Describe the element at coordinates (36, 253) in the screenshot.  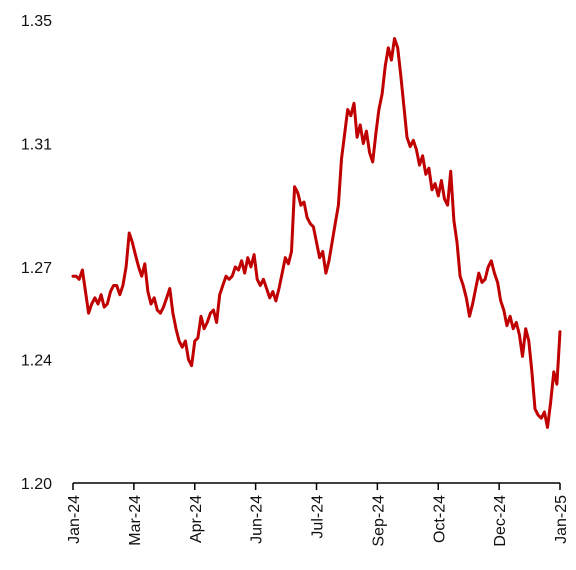
I see `y-axis: 1.20 1.24 1.27 1.31 1.35` at that location.